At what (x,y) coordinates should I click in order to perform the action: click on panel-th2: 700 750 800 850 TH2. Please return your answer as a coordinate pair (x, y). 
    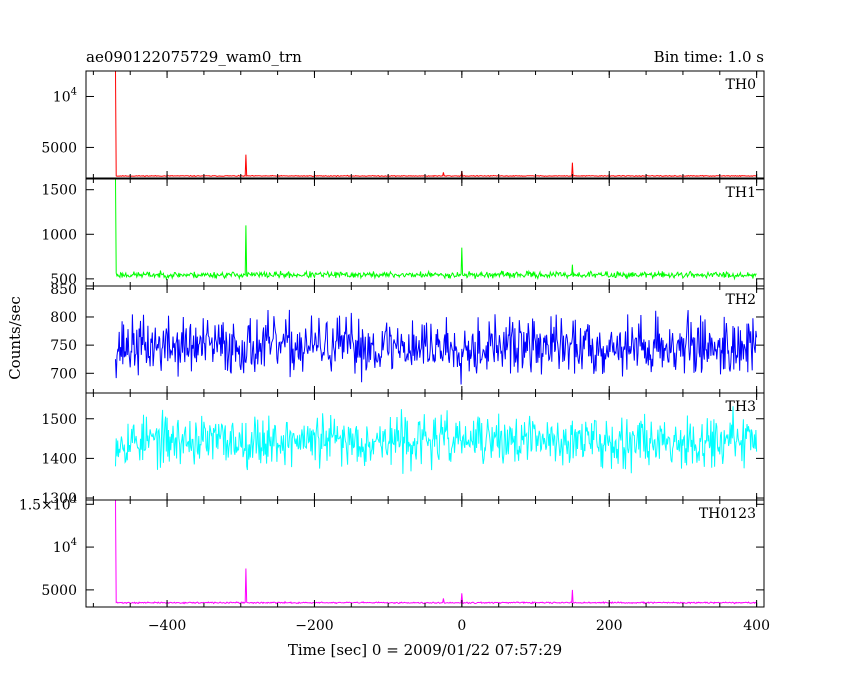
    Looking at the image, I should click on (407, 338).